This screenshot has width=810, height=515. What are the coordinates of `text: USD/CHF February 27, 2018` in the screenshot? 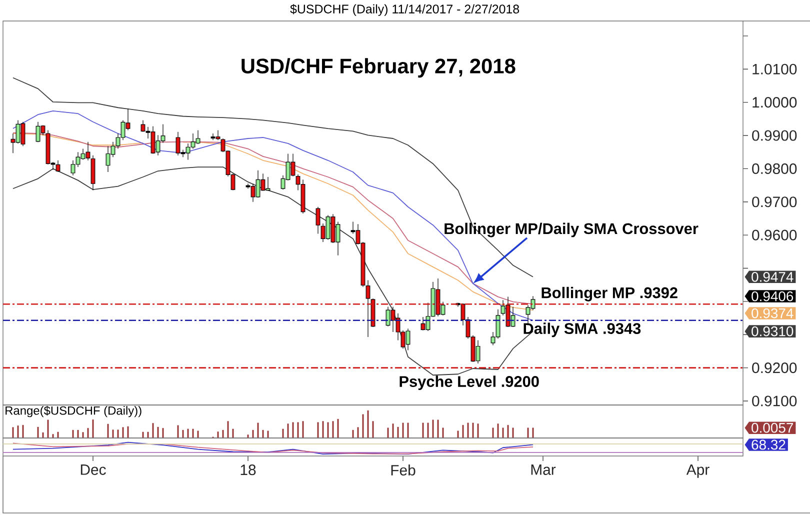 It's located at (379, 68).